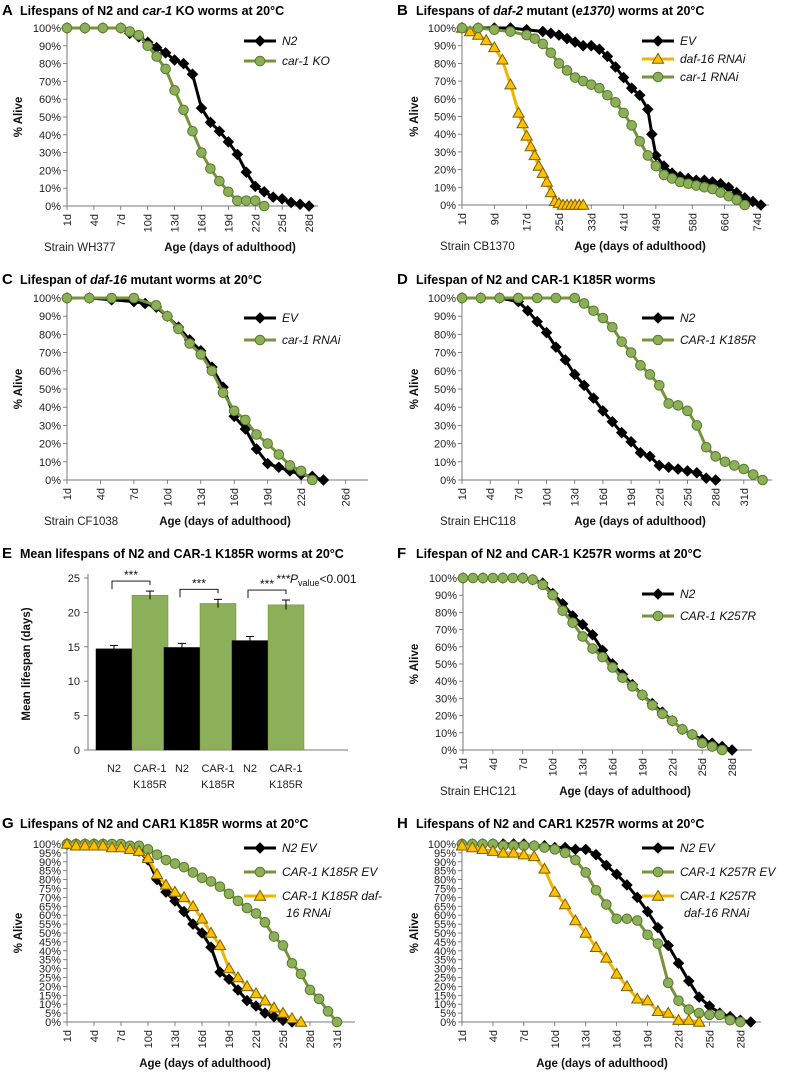 This screenshot has height=1081, width=793. What do you see at coordinates (50, 907) in the screenshot?
I see `y-tick-label: 65%` at bounding box center [50, 907].